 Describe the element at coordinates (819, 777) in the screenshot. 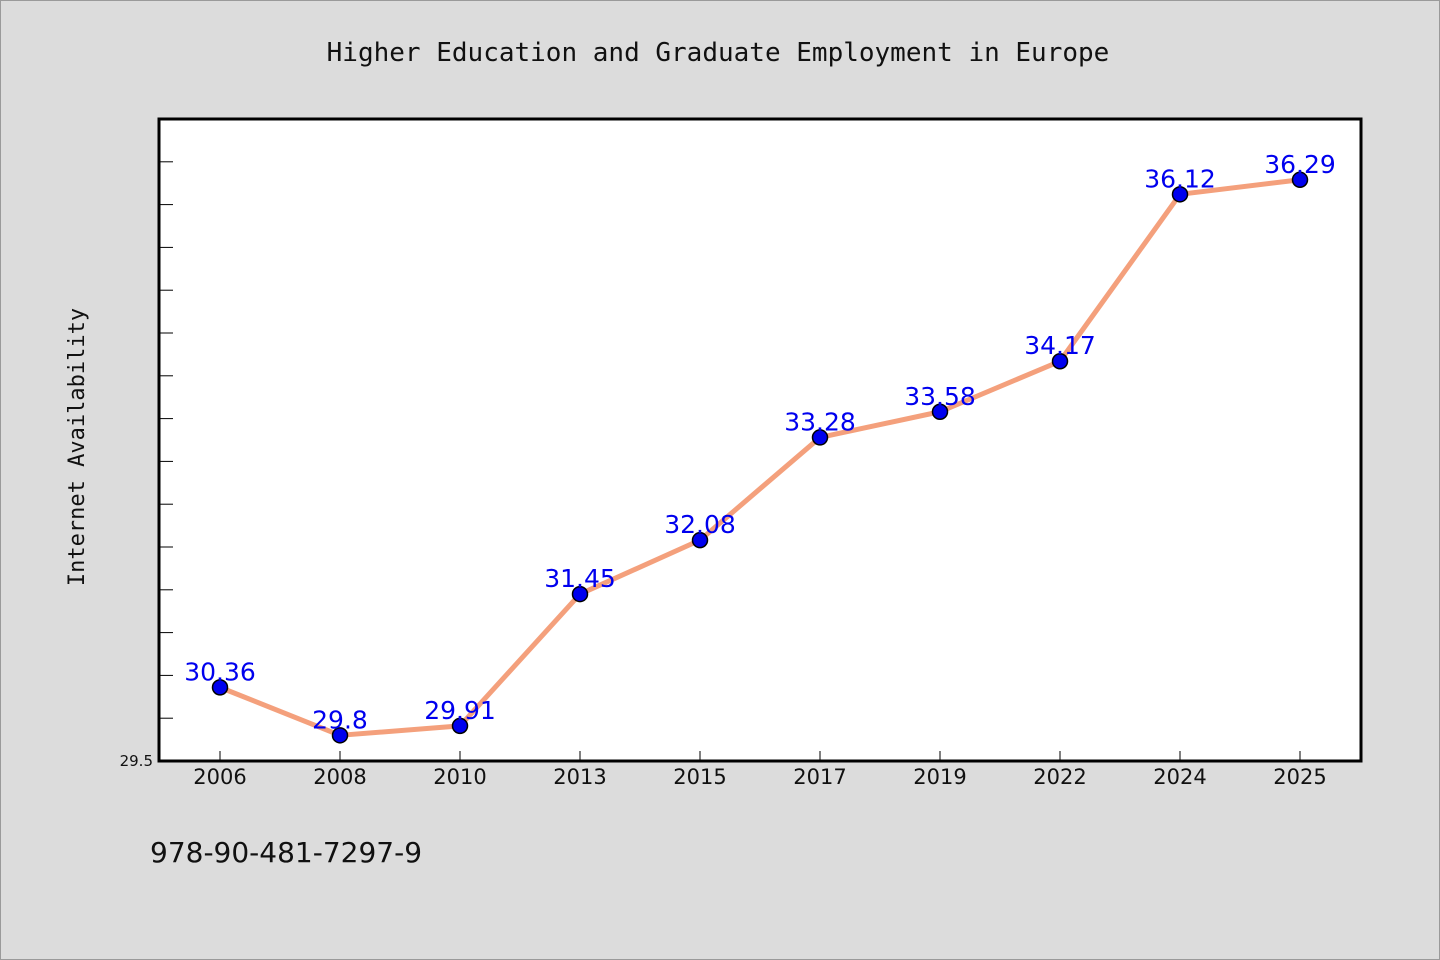

I see `x-tick-label: 2017` at that location.